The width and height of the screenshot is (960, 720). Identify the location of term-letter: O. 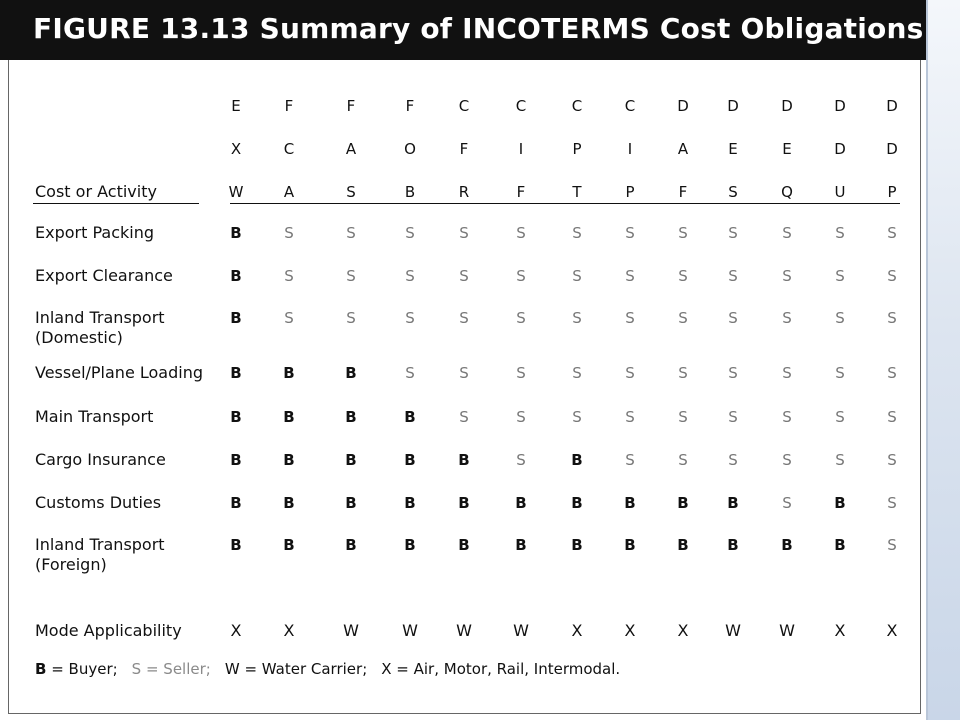
(410, 149).